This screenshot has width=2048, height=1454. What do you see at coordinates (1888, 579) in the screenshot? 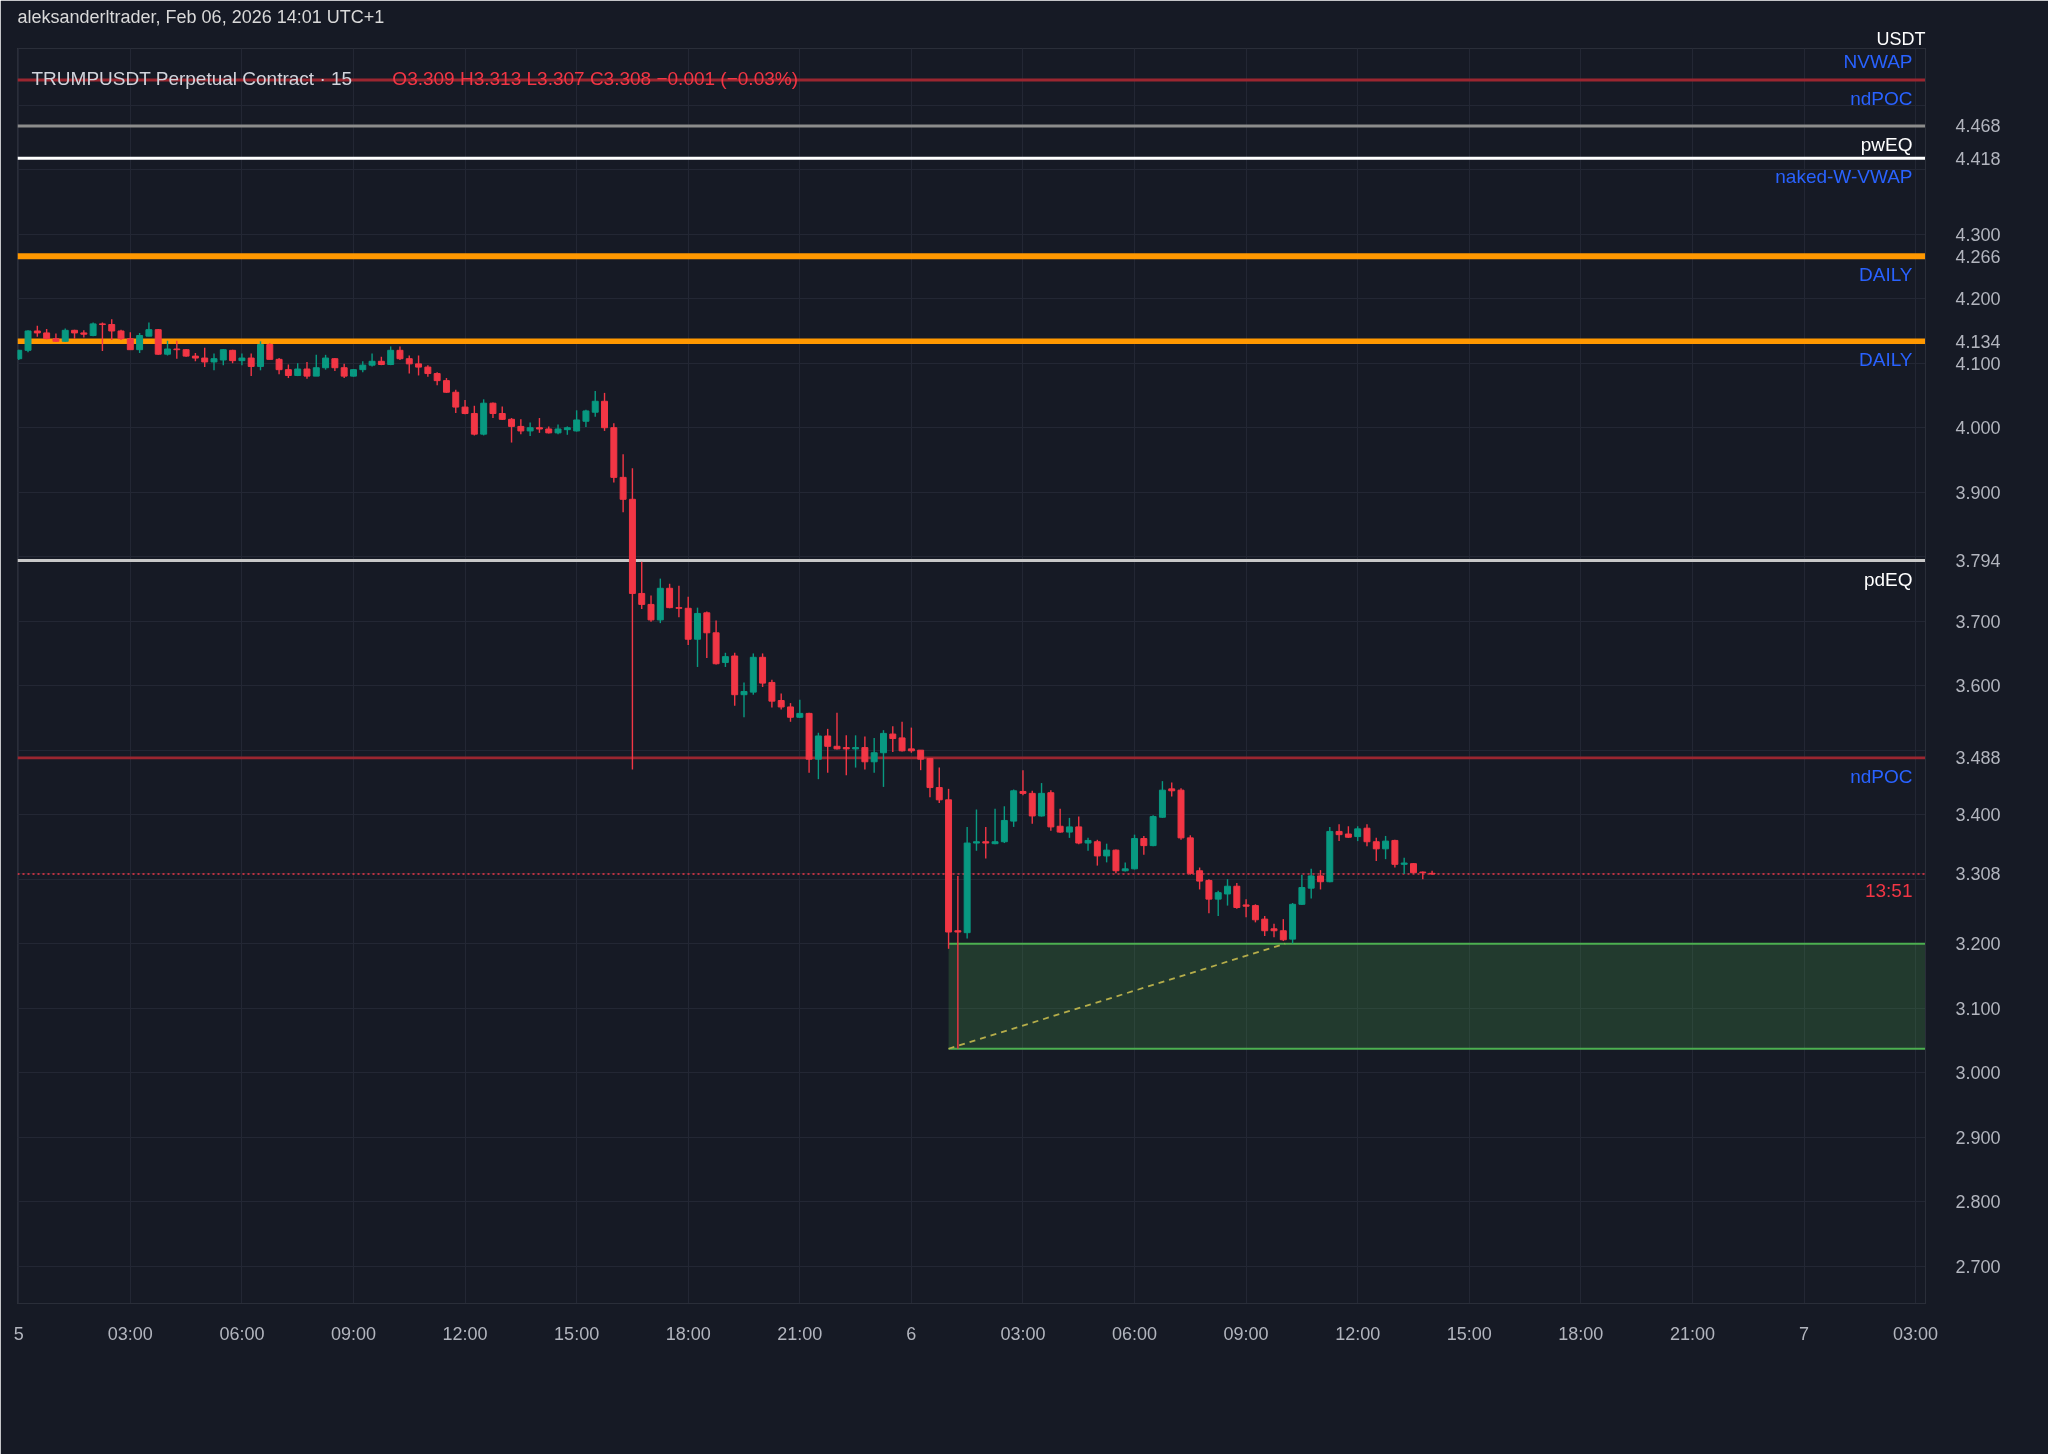
I see `ref-line-label: pdEQ` at bounding box center [1888, 579].